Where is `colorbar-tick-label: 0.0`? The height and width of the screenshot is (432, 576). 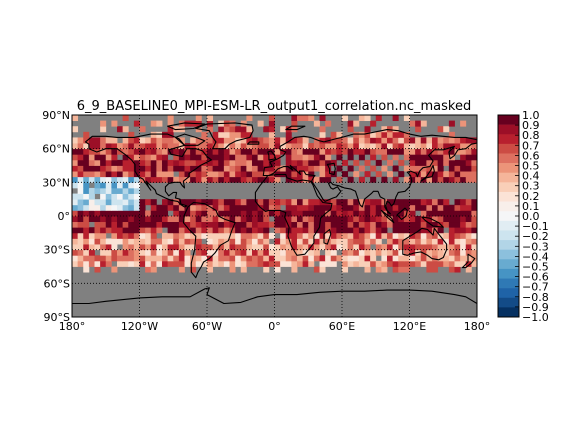
colorbar-tick-label: 0.0 is located at coordinates (531, 216).